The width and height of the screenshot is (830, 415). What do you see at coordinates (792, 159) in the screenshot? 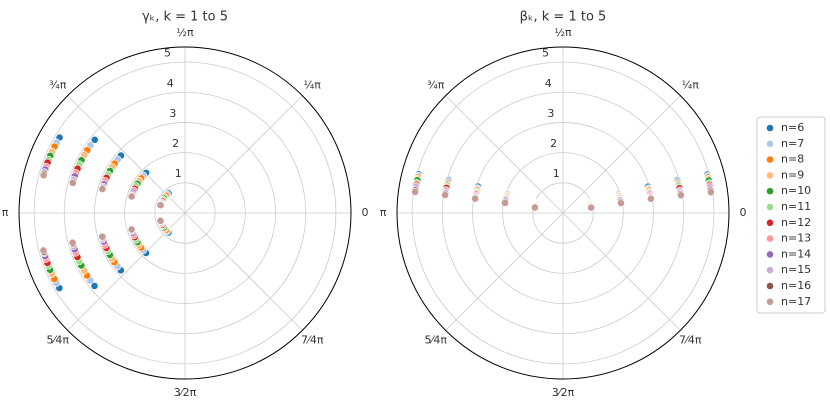
I see `legend-label: n=8` at bounding box center [792, 159].